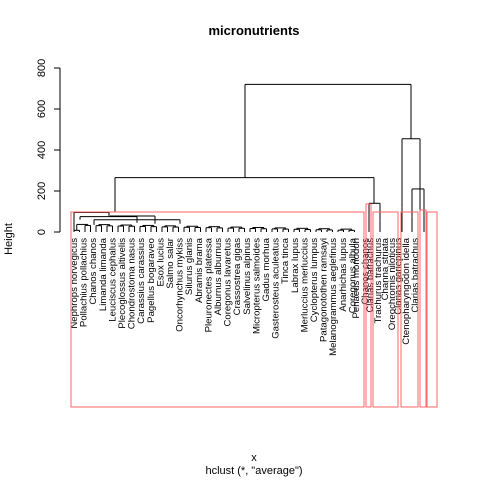  What do you see at coordinates (237, 277) in the screenshot?
I see `leaf-label: Crassostrea gigas` at bounding box center [237, 277].